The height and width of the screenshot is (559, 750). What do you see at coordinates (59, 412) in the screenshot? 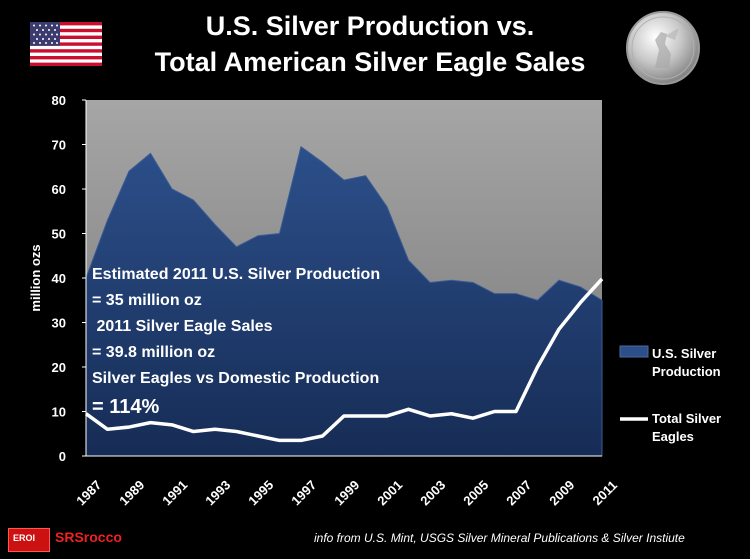
I see `y-tick-label: 10` at bounding box center [59, 412].